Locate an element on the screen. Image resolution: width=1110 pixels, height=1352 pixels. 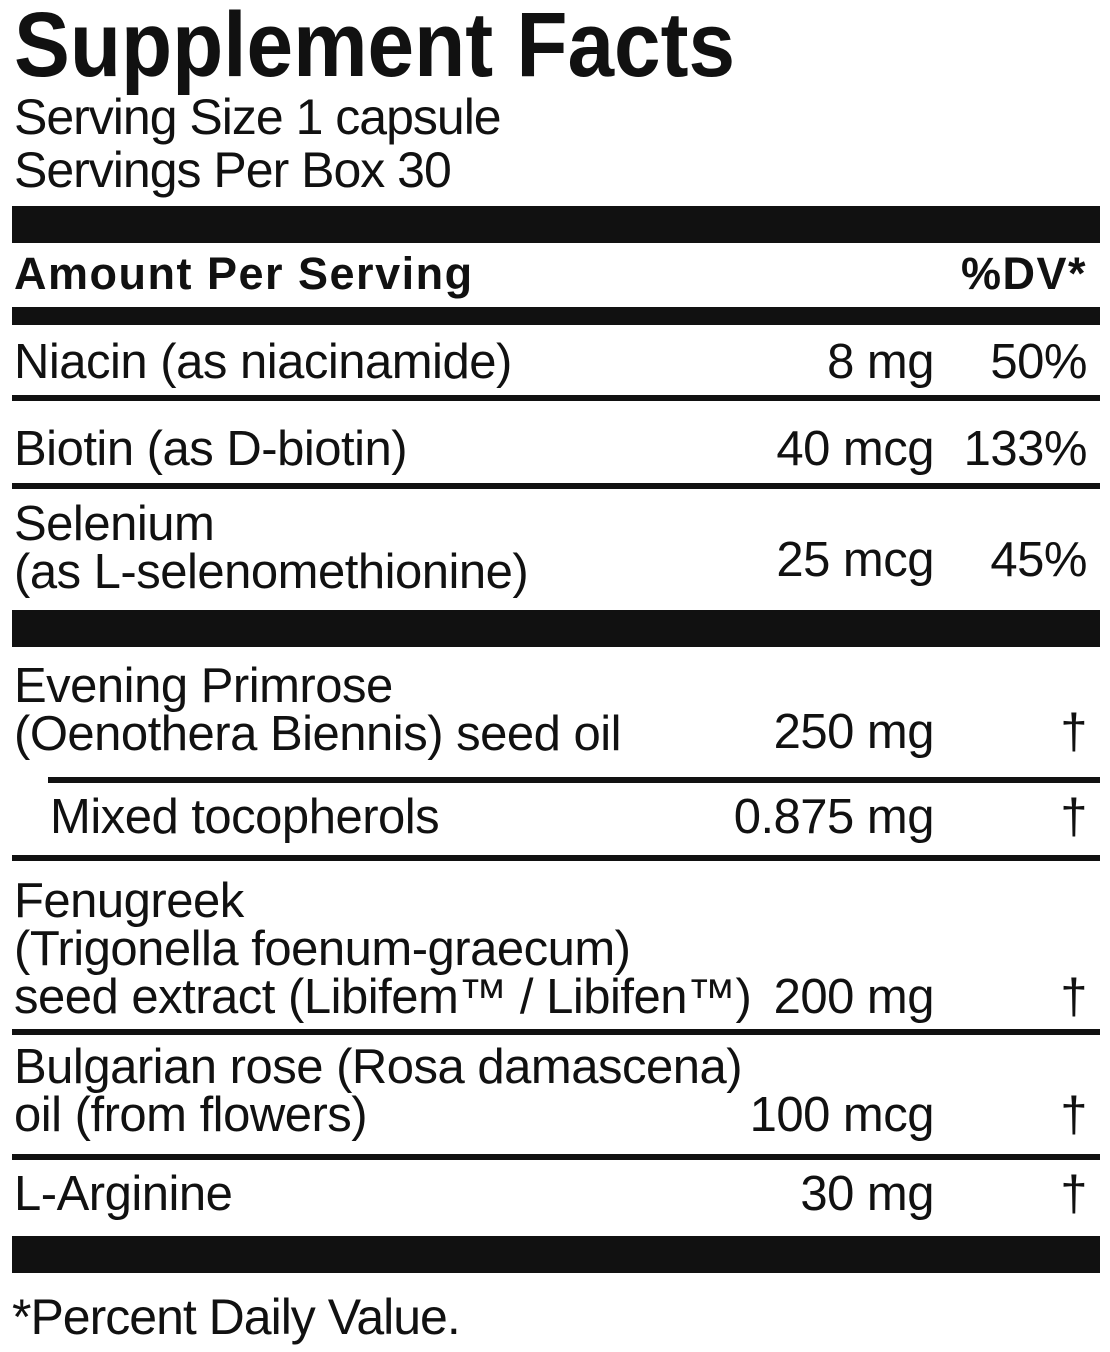
amount-value: 30 mg is located at coordinates (867, 1194).